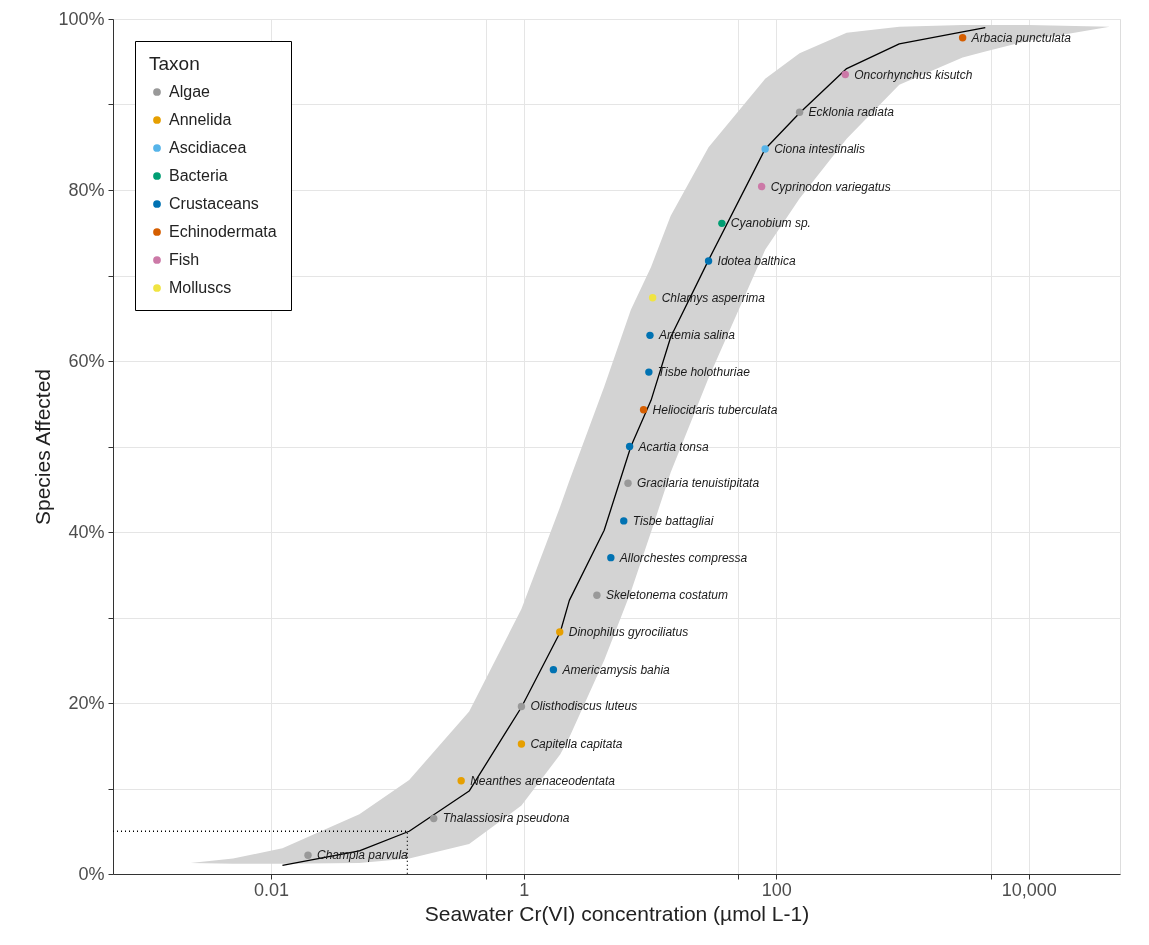 The height and width of the screenshot is (945, 1149). What do you see at coordinates (628, 632) in the screenshot?
I see `data-label: Dinophilus gyrociliatus` at bounding box center [628, 632].